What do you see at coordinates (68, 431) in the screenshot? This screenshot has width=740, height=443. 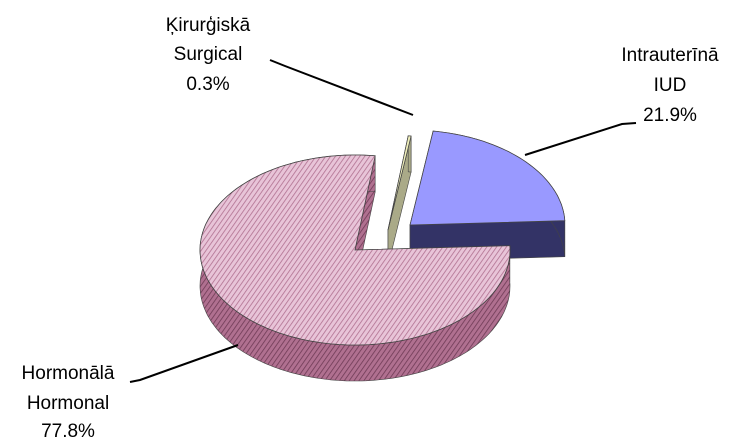 I see `value-label: 77.8%` at bounding box center [68, 431].